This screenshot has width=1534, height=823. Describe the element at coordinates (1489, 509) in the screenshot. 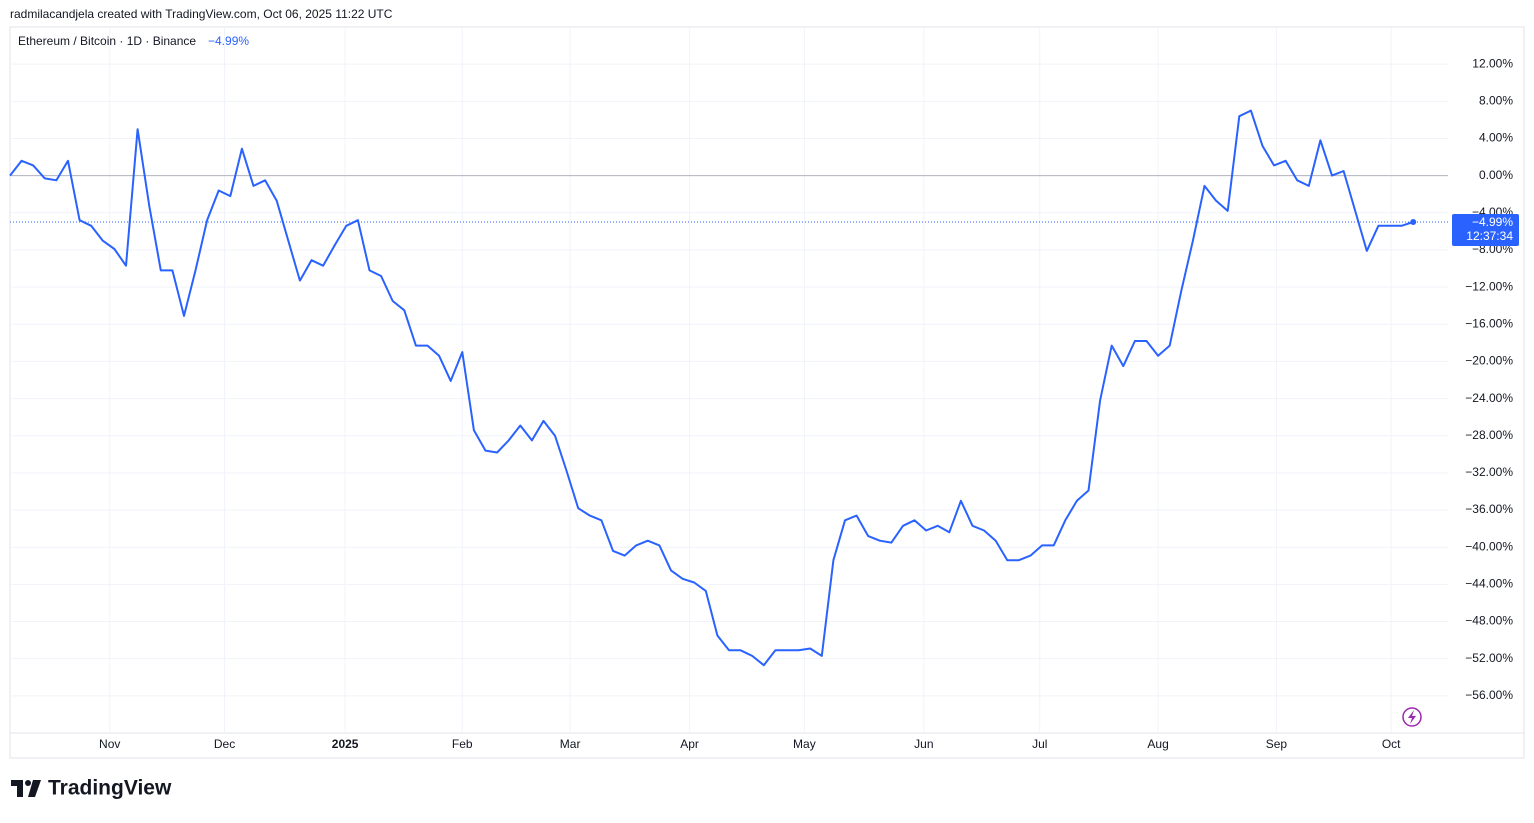

I see `y-tick-label: −36.00%` at that location.